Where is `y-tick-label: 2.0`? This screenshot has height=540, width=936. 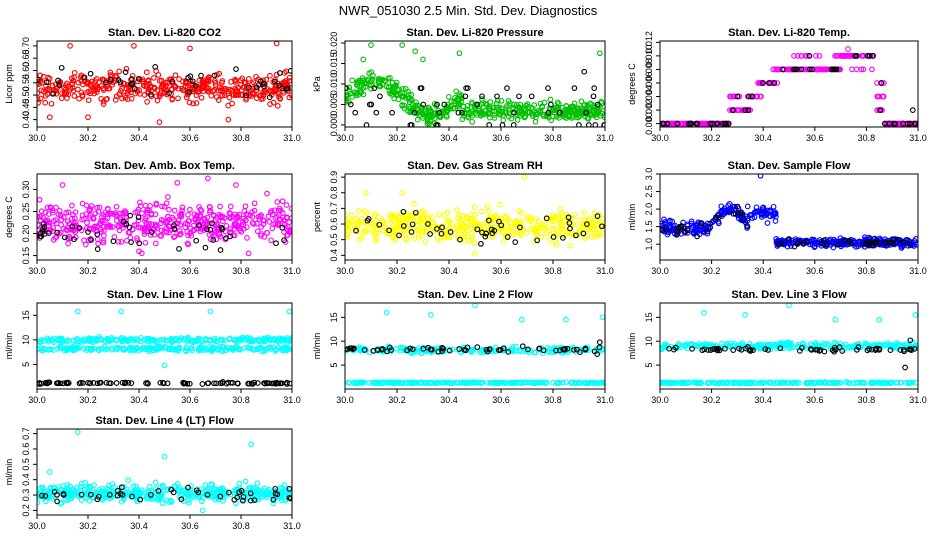
y-tick-label: 2.0 is located at coordinates (649, 209).